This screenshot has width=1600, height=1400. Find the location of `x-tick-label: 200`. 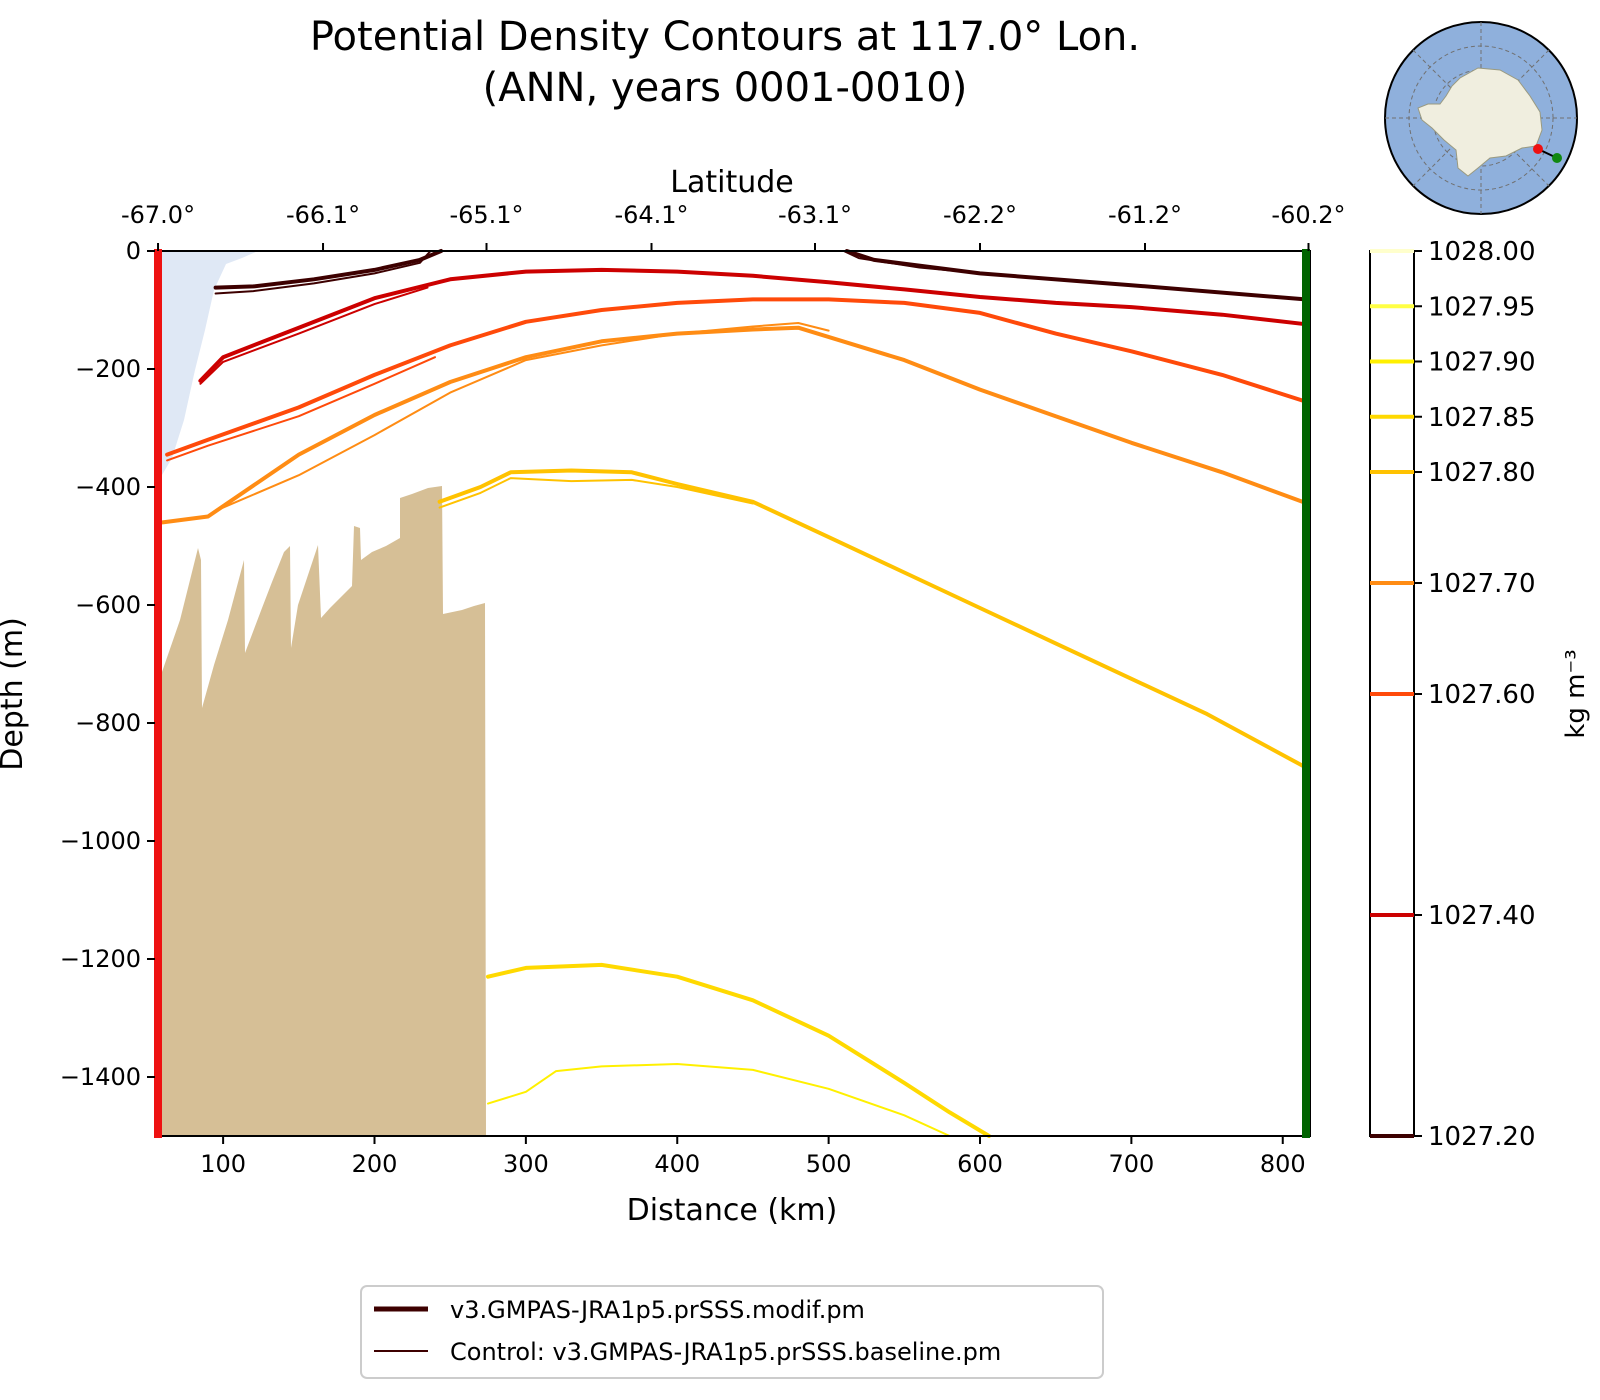

x-tick-label: 200 is located at coordinates (375, 1164).